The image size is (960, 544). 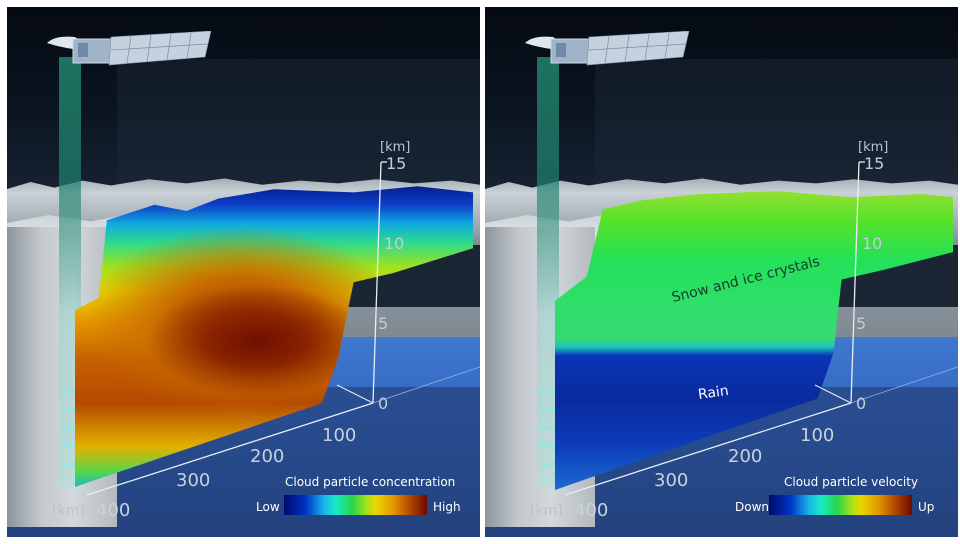 What do you see at coordinates (548, 272) in the screenshot?
I see `radar-beam` at bounding box center [548, 272].